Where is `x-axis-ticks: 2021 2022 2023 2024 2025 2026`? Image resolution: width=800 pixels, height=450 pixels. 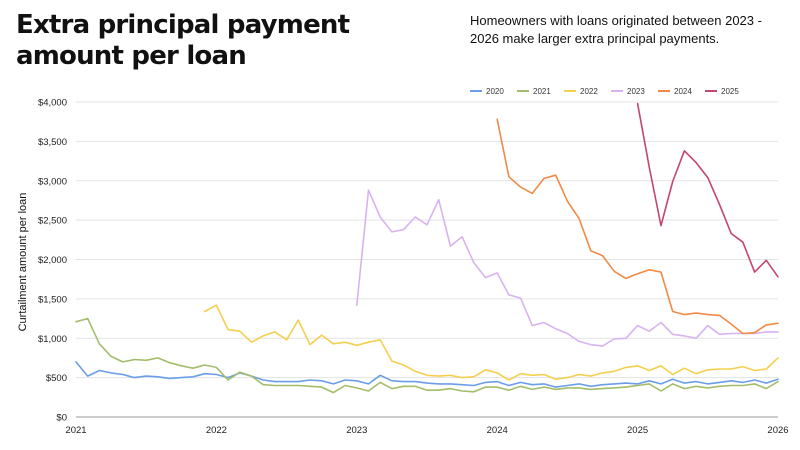 x-axis-ticks: 2021 2022 2023 2024 2025 2026 is located at coordinates (426, 430).